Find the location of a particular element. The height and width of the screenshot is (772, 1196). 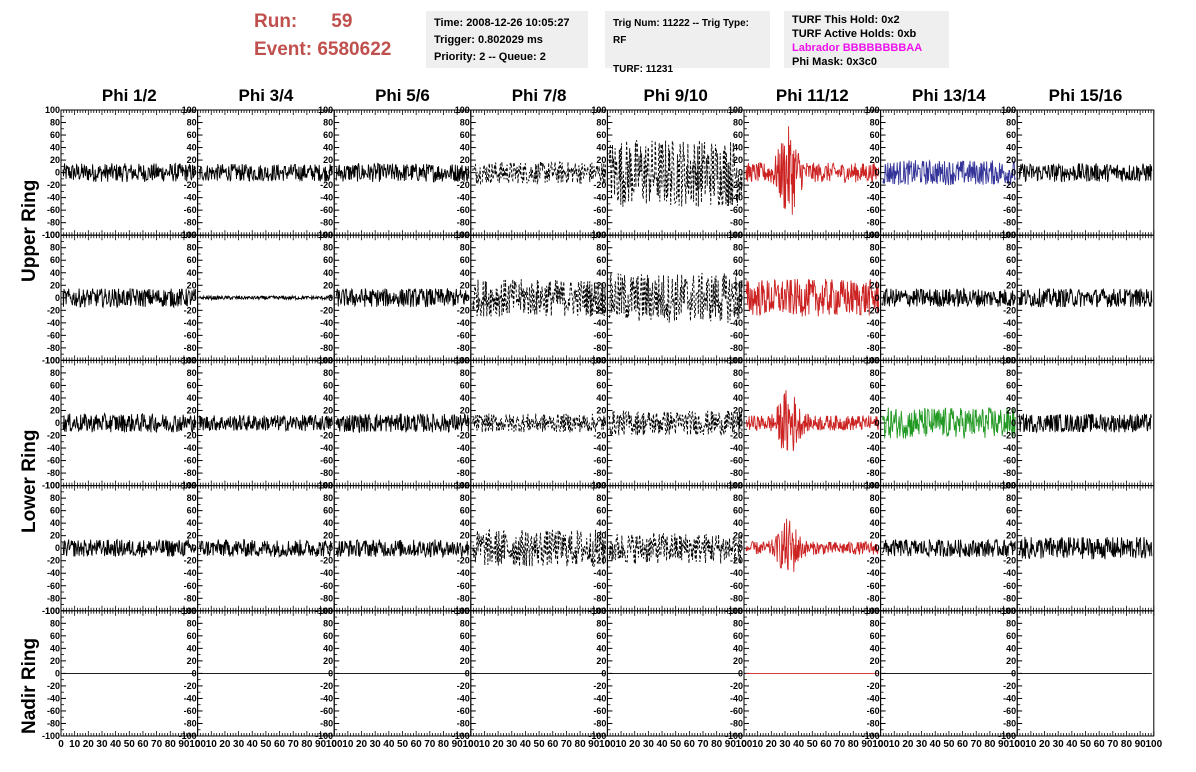

plot-cell-r4-c1: -100 -80 -60 -40 -20 0 20 40 60 80 100 is located at coordinates (120, 548).